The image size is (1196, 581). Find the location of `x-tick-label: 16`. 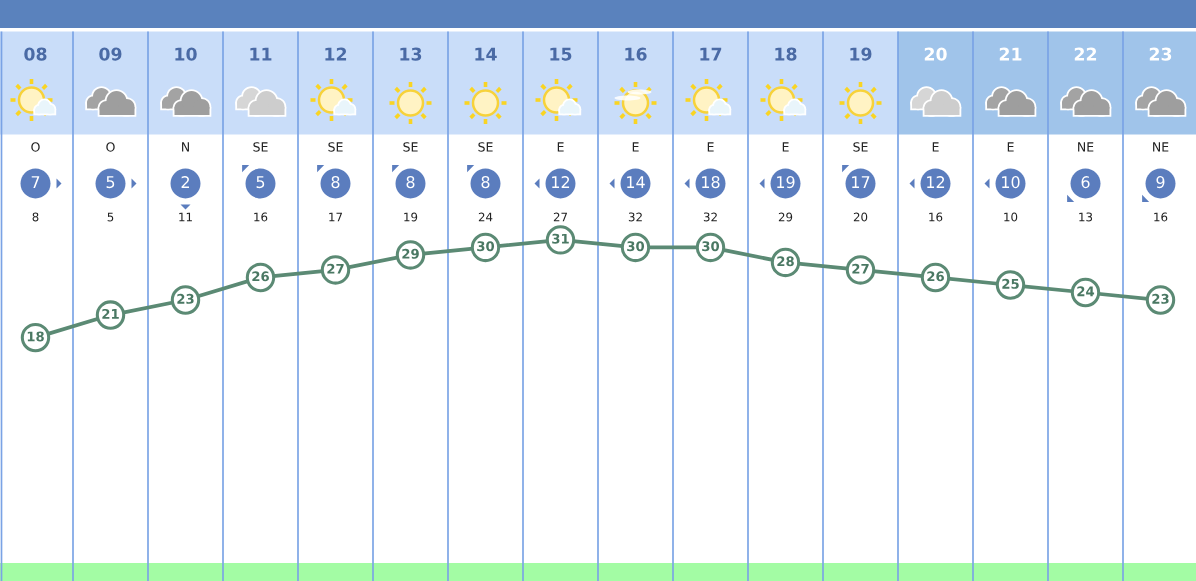

x-tick-label: 16 is located at coordinates (636, 54).